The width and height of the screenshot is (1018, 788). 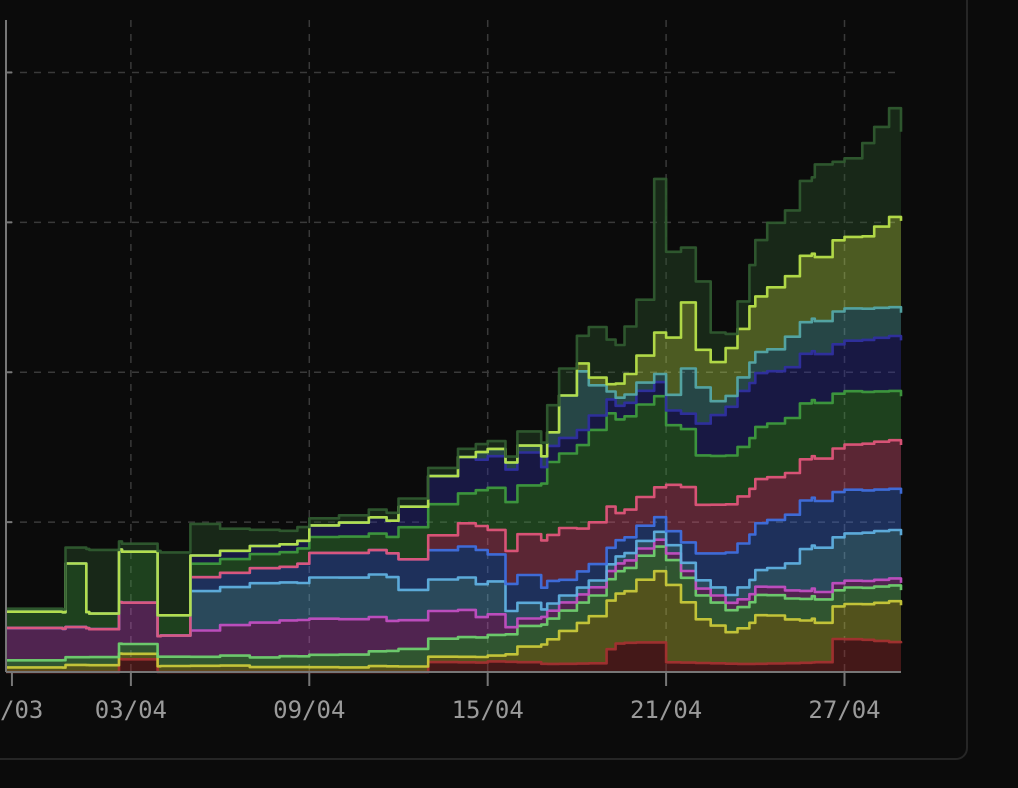 What do you see at coordinates (844, 710) in the screenshot?
I see `x-tick-label: 27/04` at bounding box center [844, 710].